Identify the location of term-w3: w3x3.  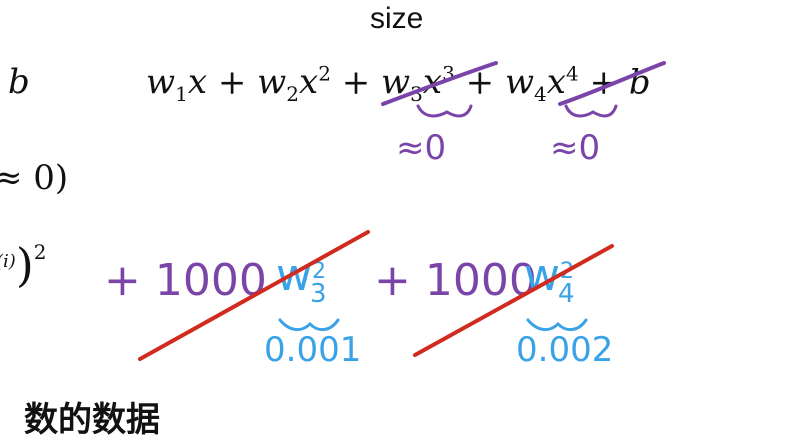
(418, 84).